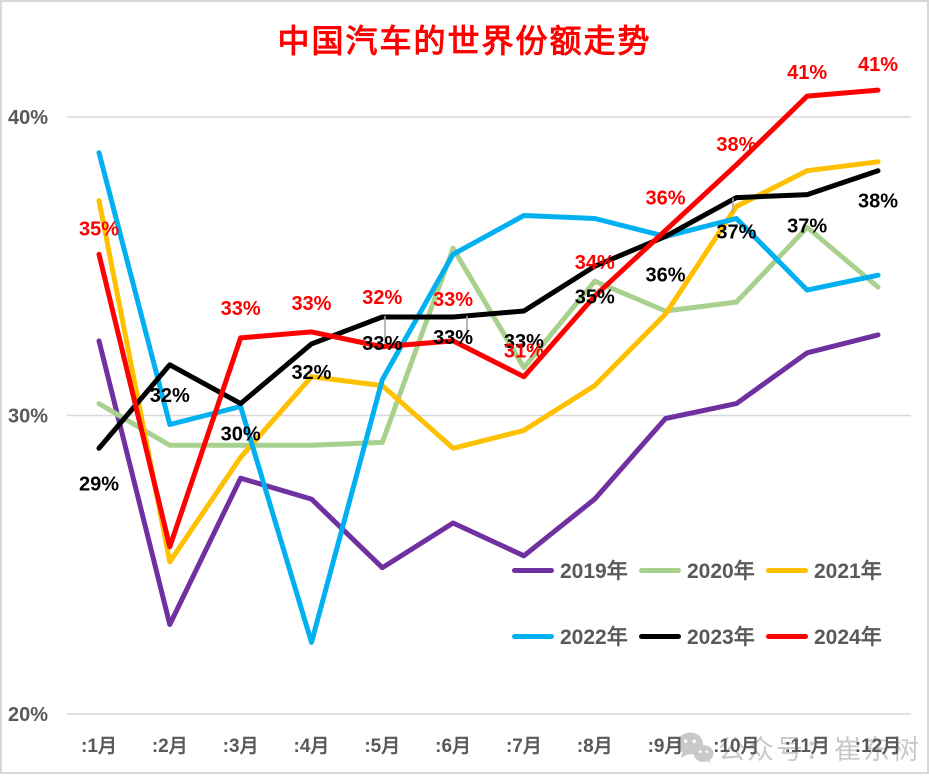 The width and height of the screenshot is (929, 782). I want to click on data-label-2024年-:9月: 36%, so click(666, 198).